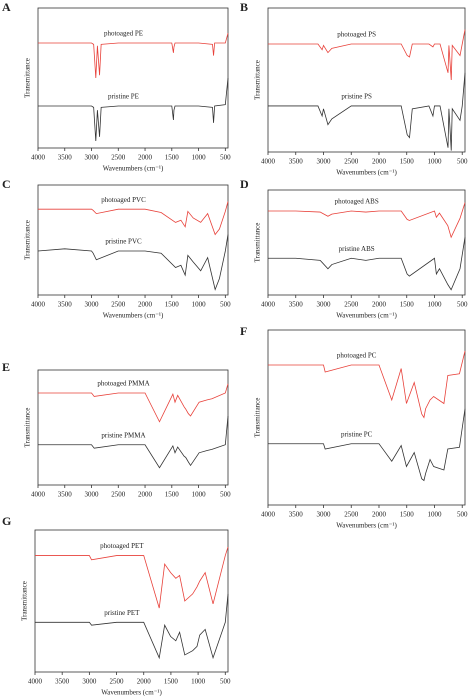 Image resolution: width=474 pixels, height=698 pixels. I want to click on series-label: photoaged PC, so click(357, 356).